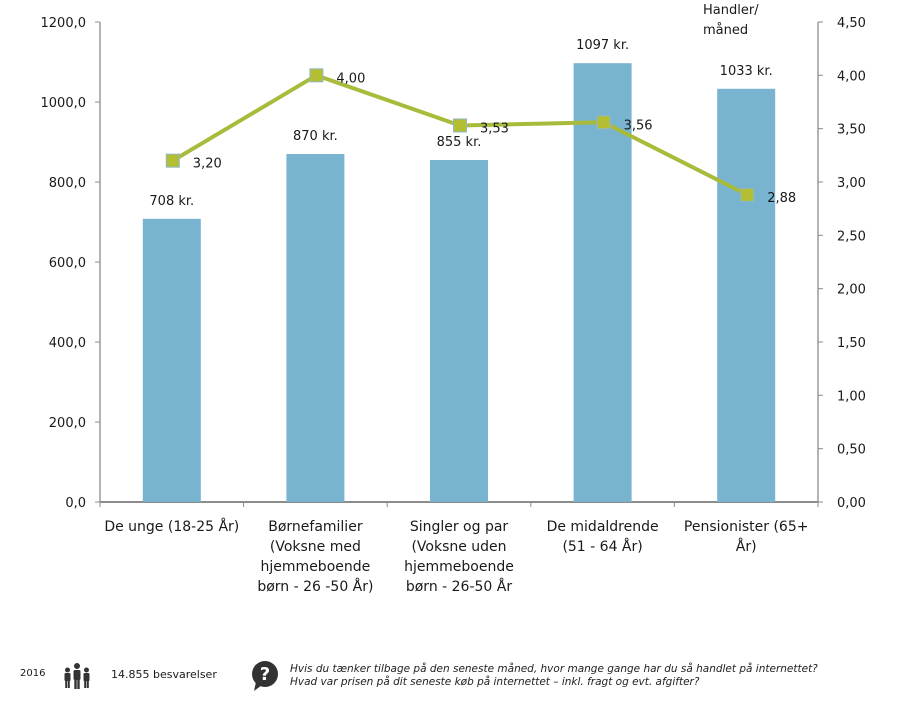 The width and height of the screenshot is (908, 710). What do you see at coordinates (64, 103) in the screenshot?
I see `left-axis-tick-label: 1000,0` at bounding box center [64, 103].